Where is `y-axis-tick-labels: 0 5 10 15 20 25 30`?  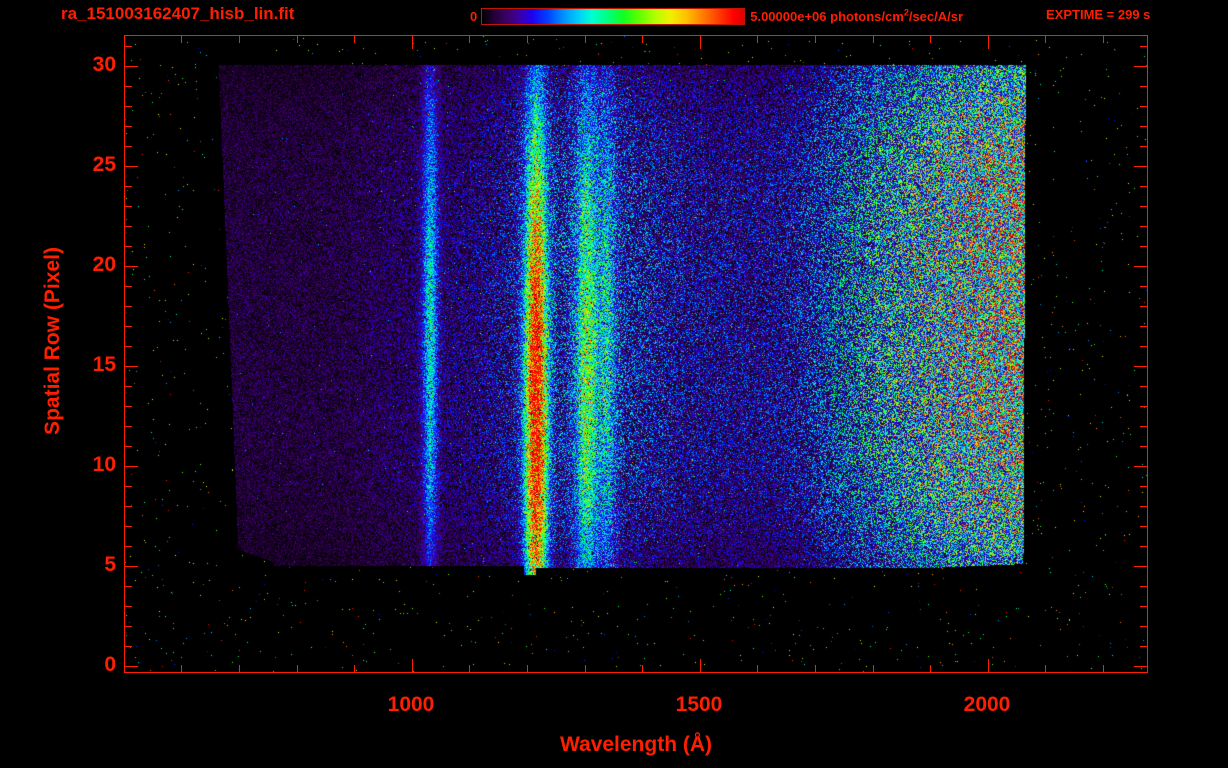
y-axis-tick-labels: 0 5 10 15 20 25 30 is located at coordinates (89, 355).